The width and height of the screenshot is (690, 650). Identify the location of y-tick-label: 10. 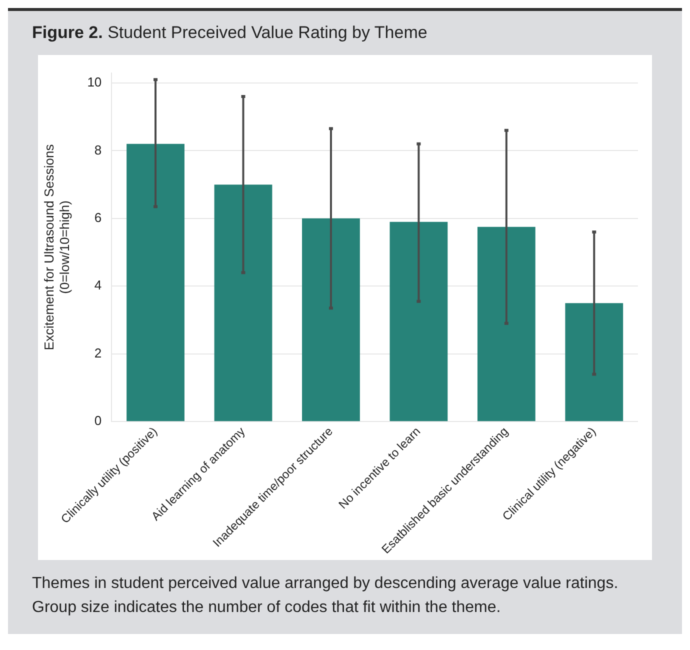
(94, 82).